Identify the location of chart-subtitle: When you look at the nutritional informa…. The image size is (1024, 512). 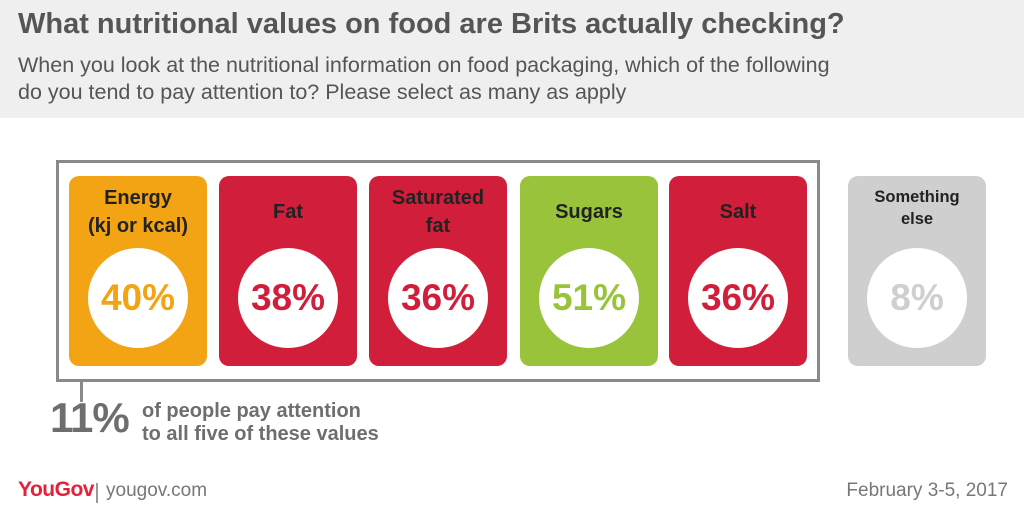
(513, 79).